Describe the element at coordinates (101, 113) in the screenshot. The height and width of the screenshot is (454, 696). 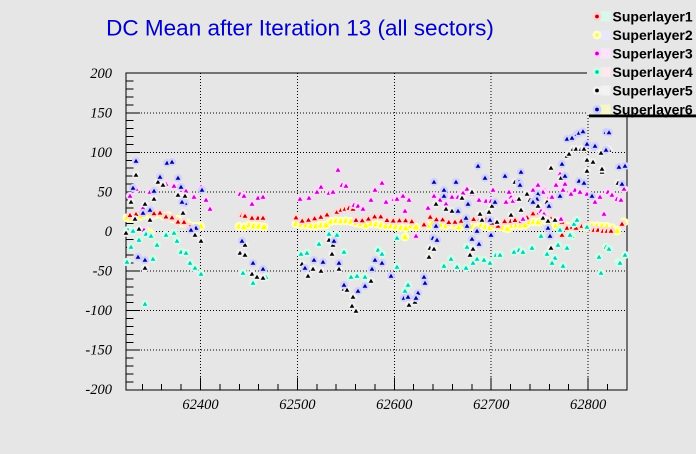
I see `svg-text: 150` at that location.